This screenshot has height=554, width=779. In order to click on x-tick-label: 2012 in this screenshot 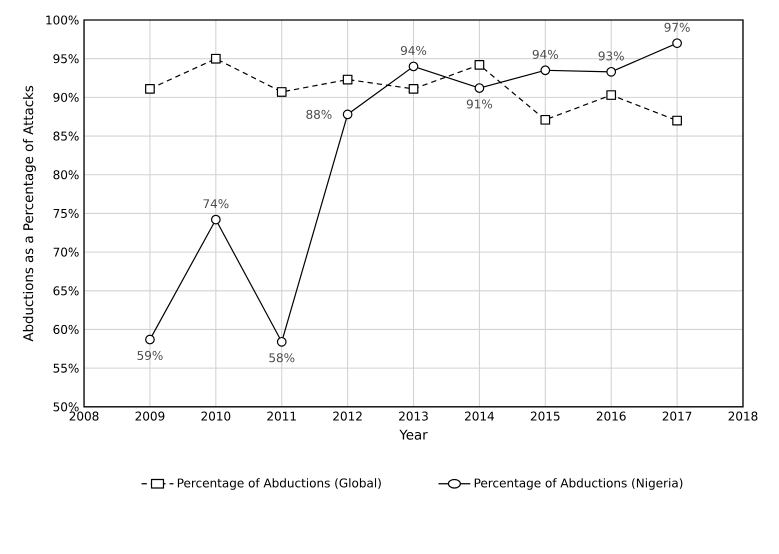, I will do `click(347, 416)`.